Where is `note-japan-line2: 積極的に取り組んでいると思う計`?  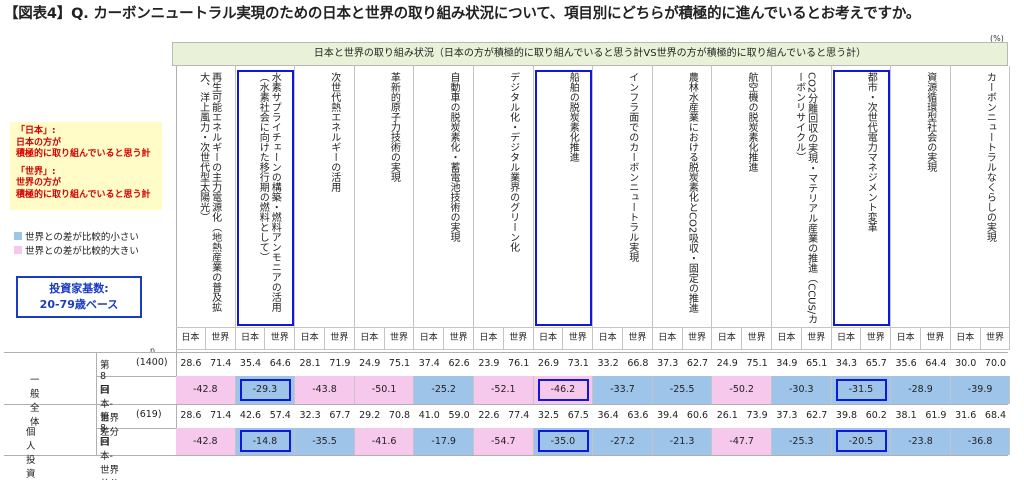
note-japan-line2: 積極的に取り組んでいると思う計 is located at coordinates (83, 154).